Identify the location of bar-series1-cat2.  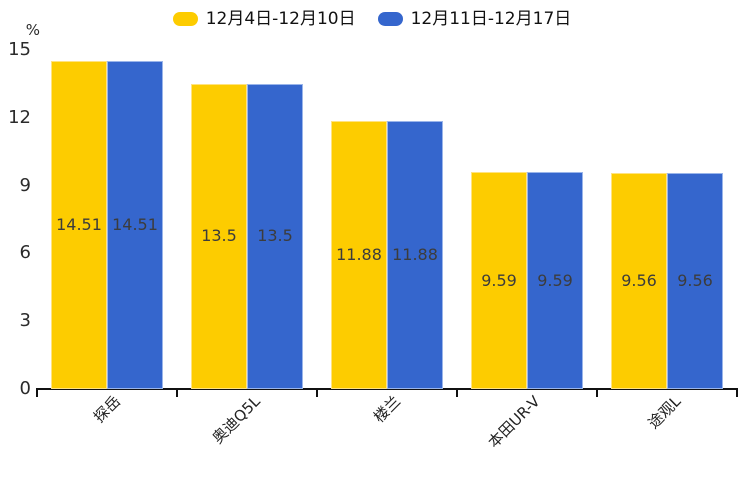
(219, 236).